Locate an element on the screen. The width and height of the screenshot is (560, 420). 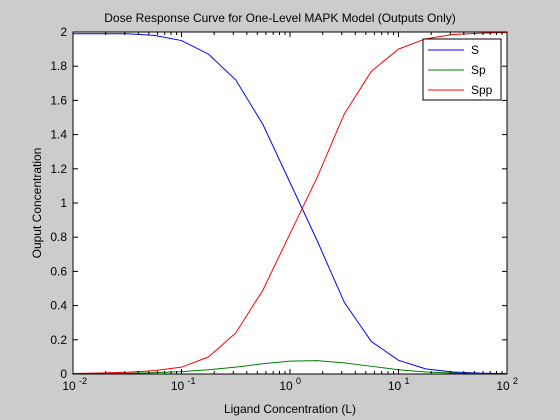
y-tick-label: 0.4 is located at coordinates (58, 306).